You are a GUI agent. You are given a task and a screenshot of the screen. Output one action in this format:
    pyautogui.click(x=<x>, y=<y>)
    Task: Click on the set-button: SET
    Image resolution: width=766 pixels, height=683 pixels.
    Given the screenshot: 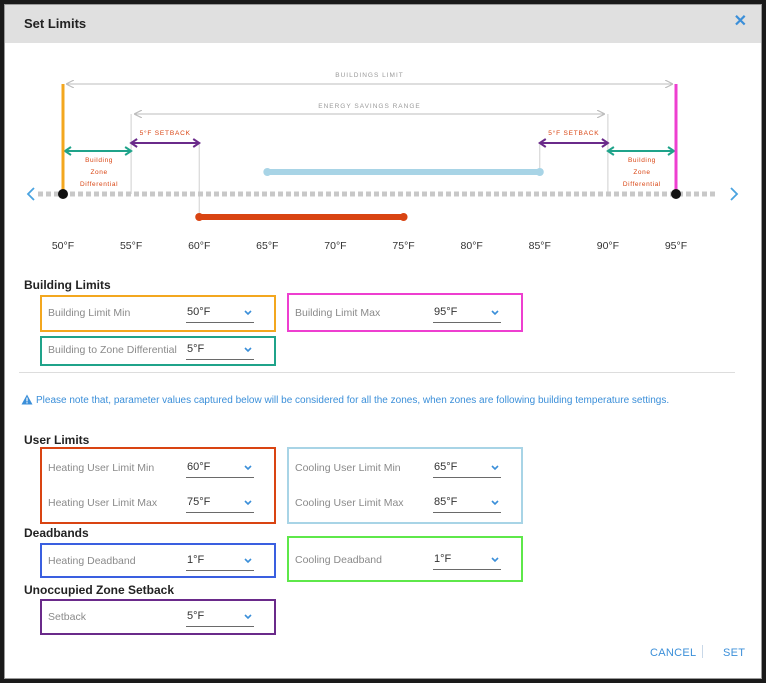 What is the action you would take?
    pyautogui.click(x=734, y=653)
    